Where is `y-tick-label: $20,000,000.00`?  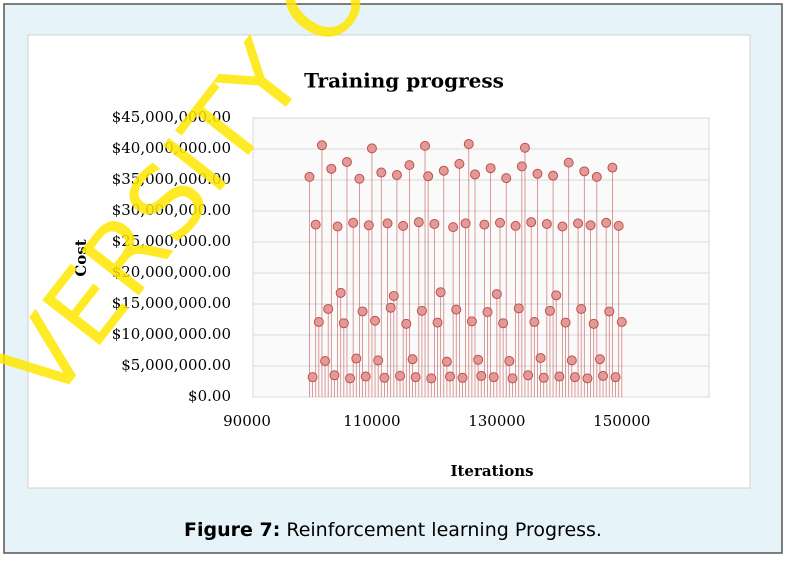
y-tick-label: $20,000,000.00 is located at coordinates (171, 272).